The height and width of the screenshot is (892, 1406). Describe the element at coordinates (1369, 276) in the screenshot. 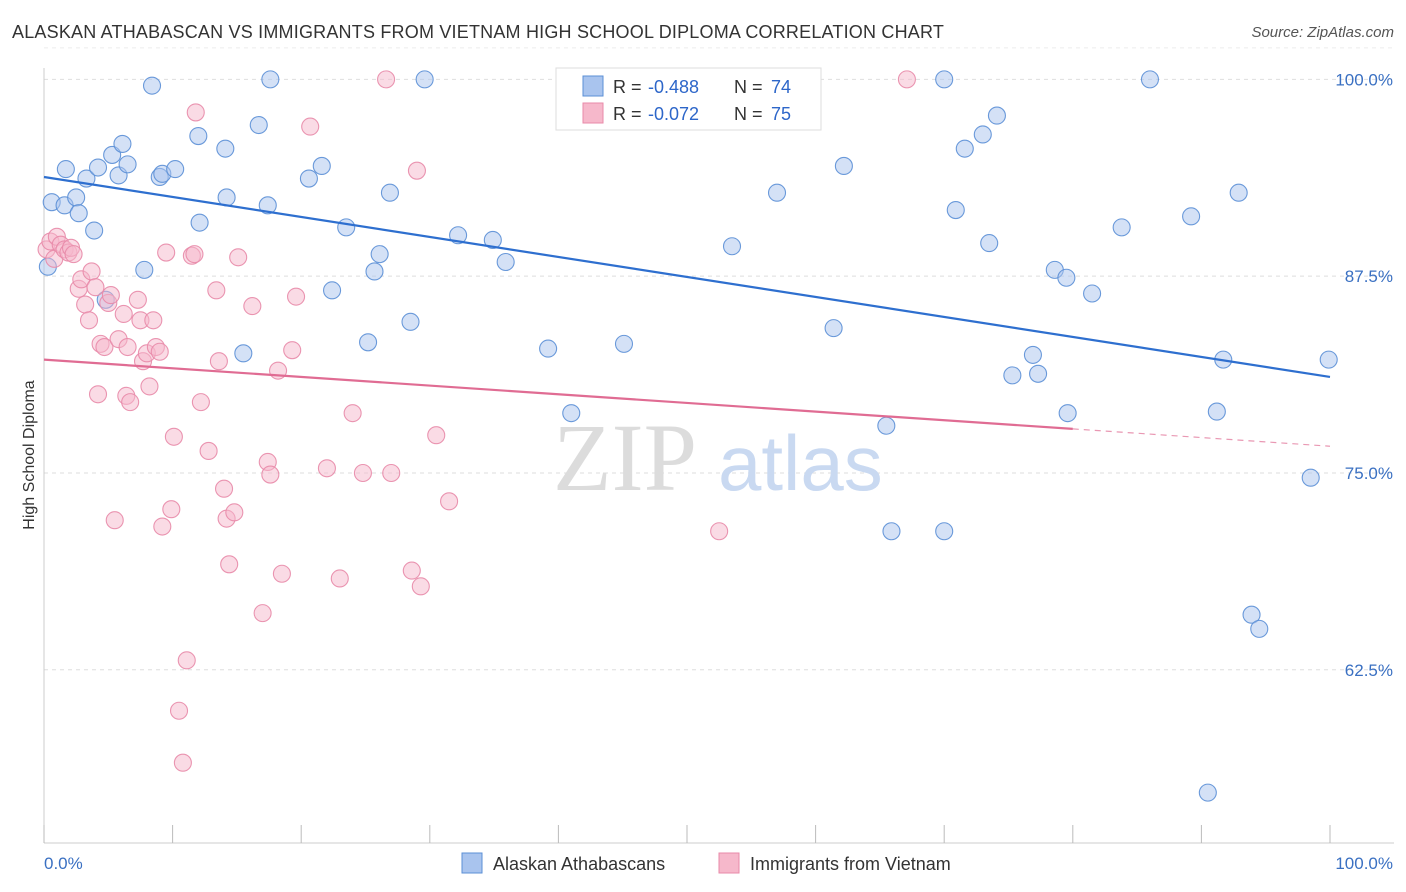

I see `y-tick-label: 87.5%` at that location.